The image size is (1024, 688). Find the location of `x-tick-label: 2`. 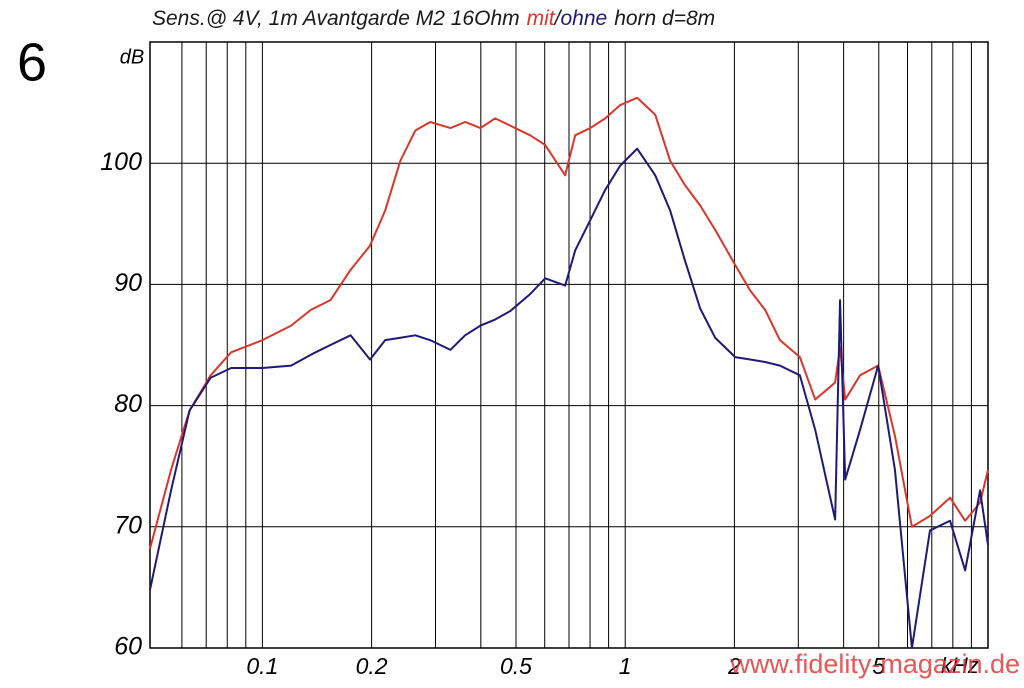

x-tick-label: 2 is located at coordinates (734, 666).